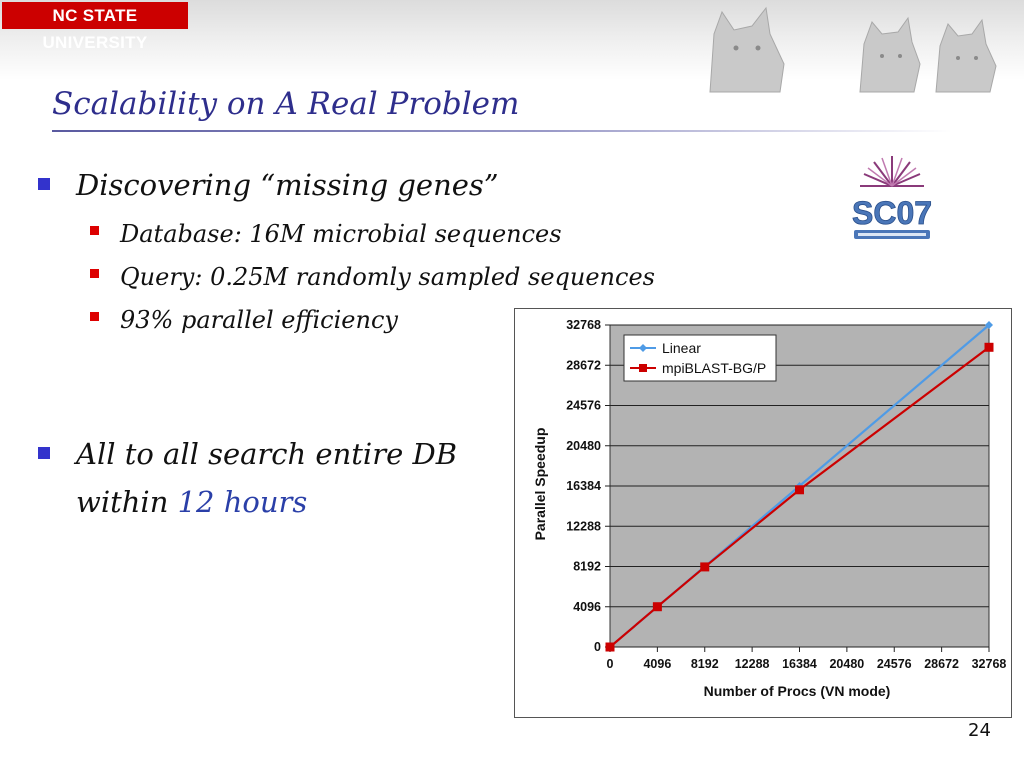  What do you see at coordinates (610, 664) in the screenshot?
I see `x-tick-label-0: 0` at bounding box center [610, 664].